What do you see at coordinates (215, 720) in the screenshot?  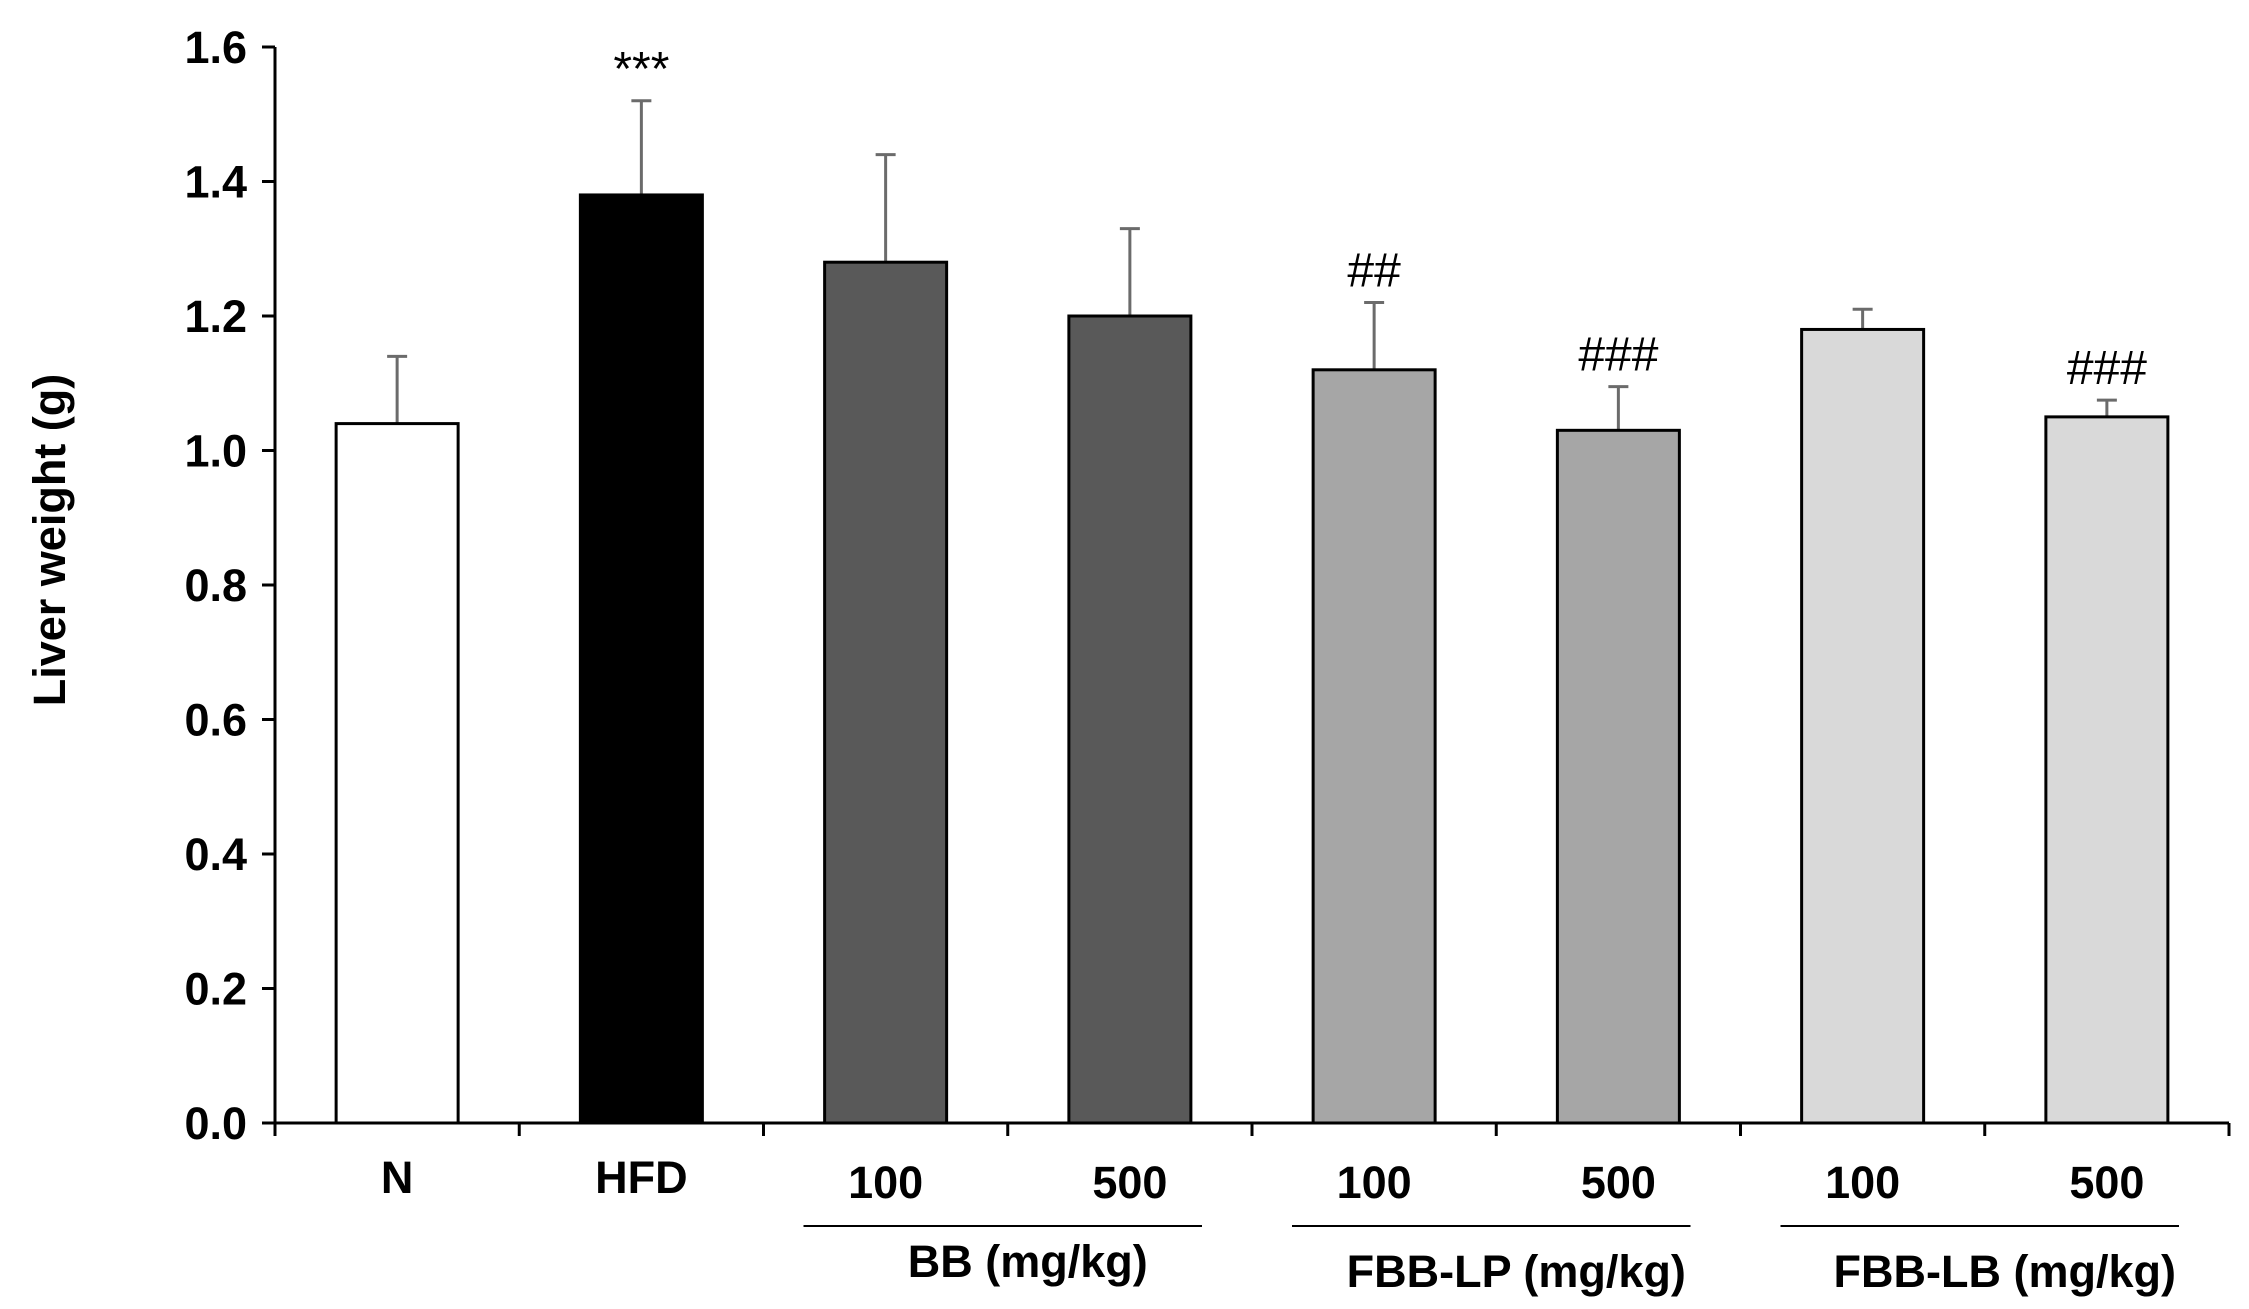 I see `y-tick-label: 0.6` at bounding box center [215, 720].